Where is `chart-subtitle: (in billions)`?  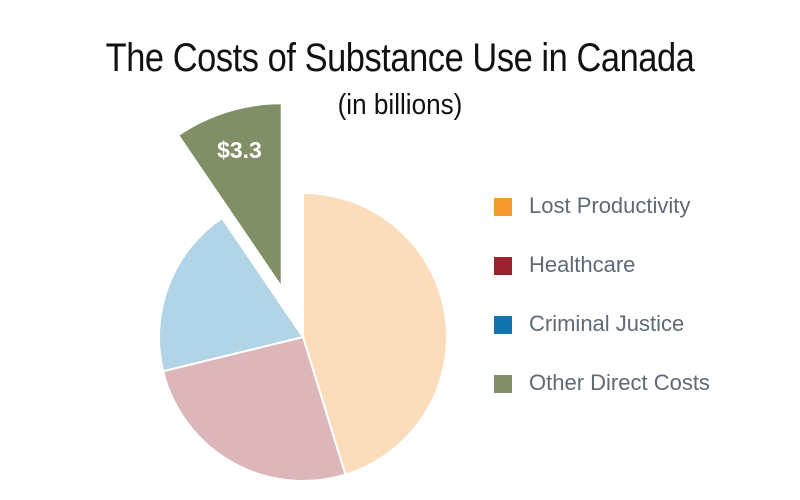 chart-subtitle: (in billions) is located at coordinates (400, 105).